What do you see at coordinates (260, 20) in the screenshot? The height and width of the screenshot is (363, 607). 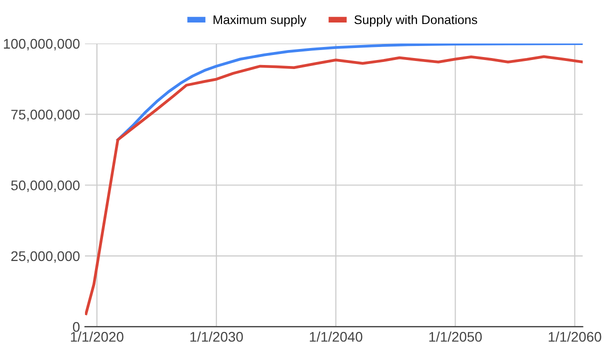 I see `legend-label: Maximum supply` at bounding box center [260, 20].